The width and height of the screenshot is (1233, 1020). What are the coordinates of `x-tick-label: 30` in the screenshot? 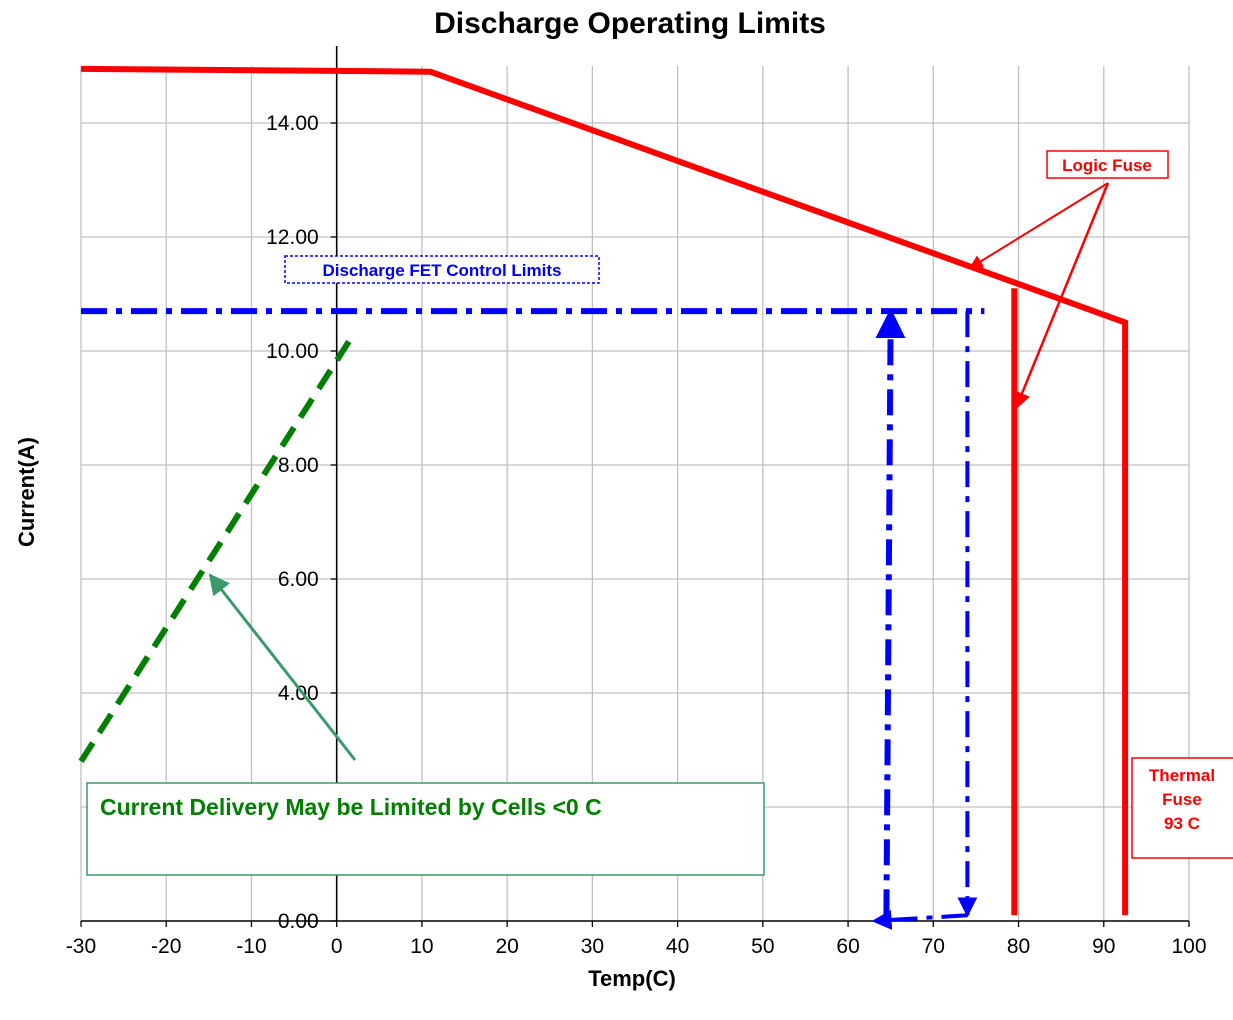 It's located at (592, 946).